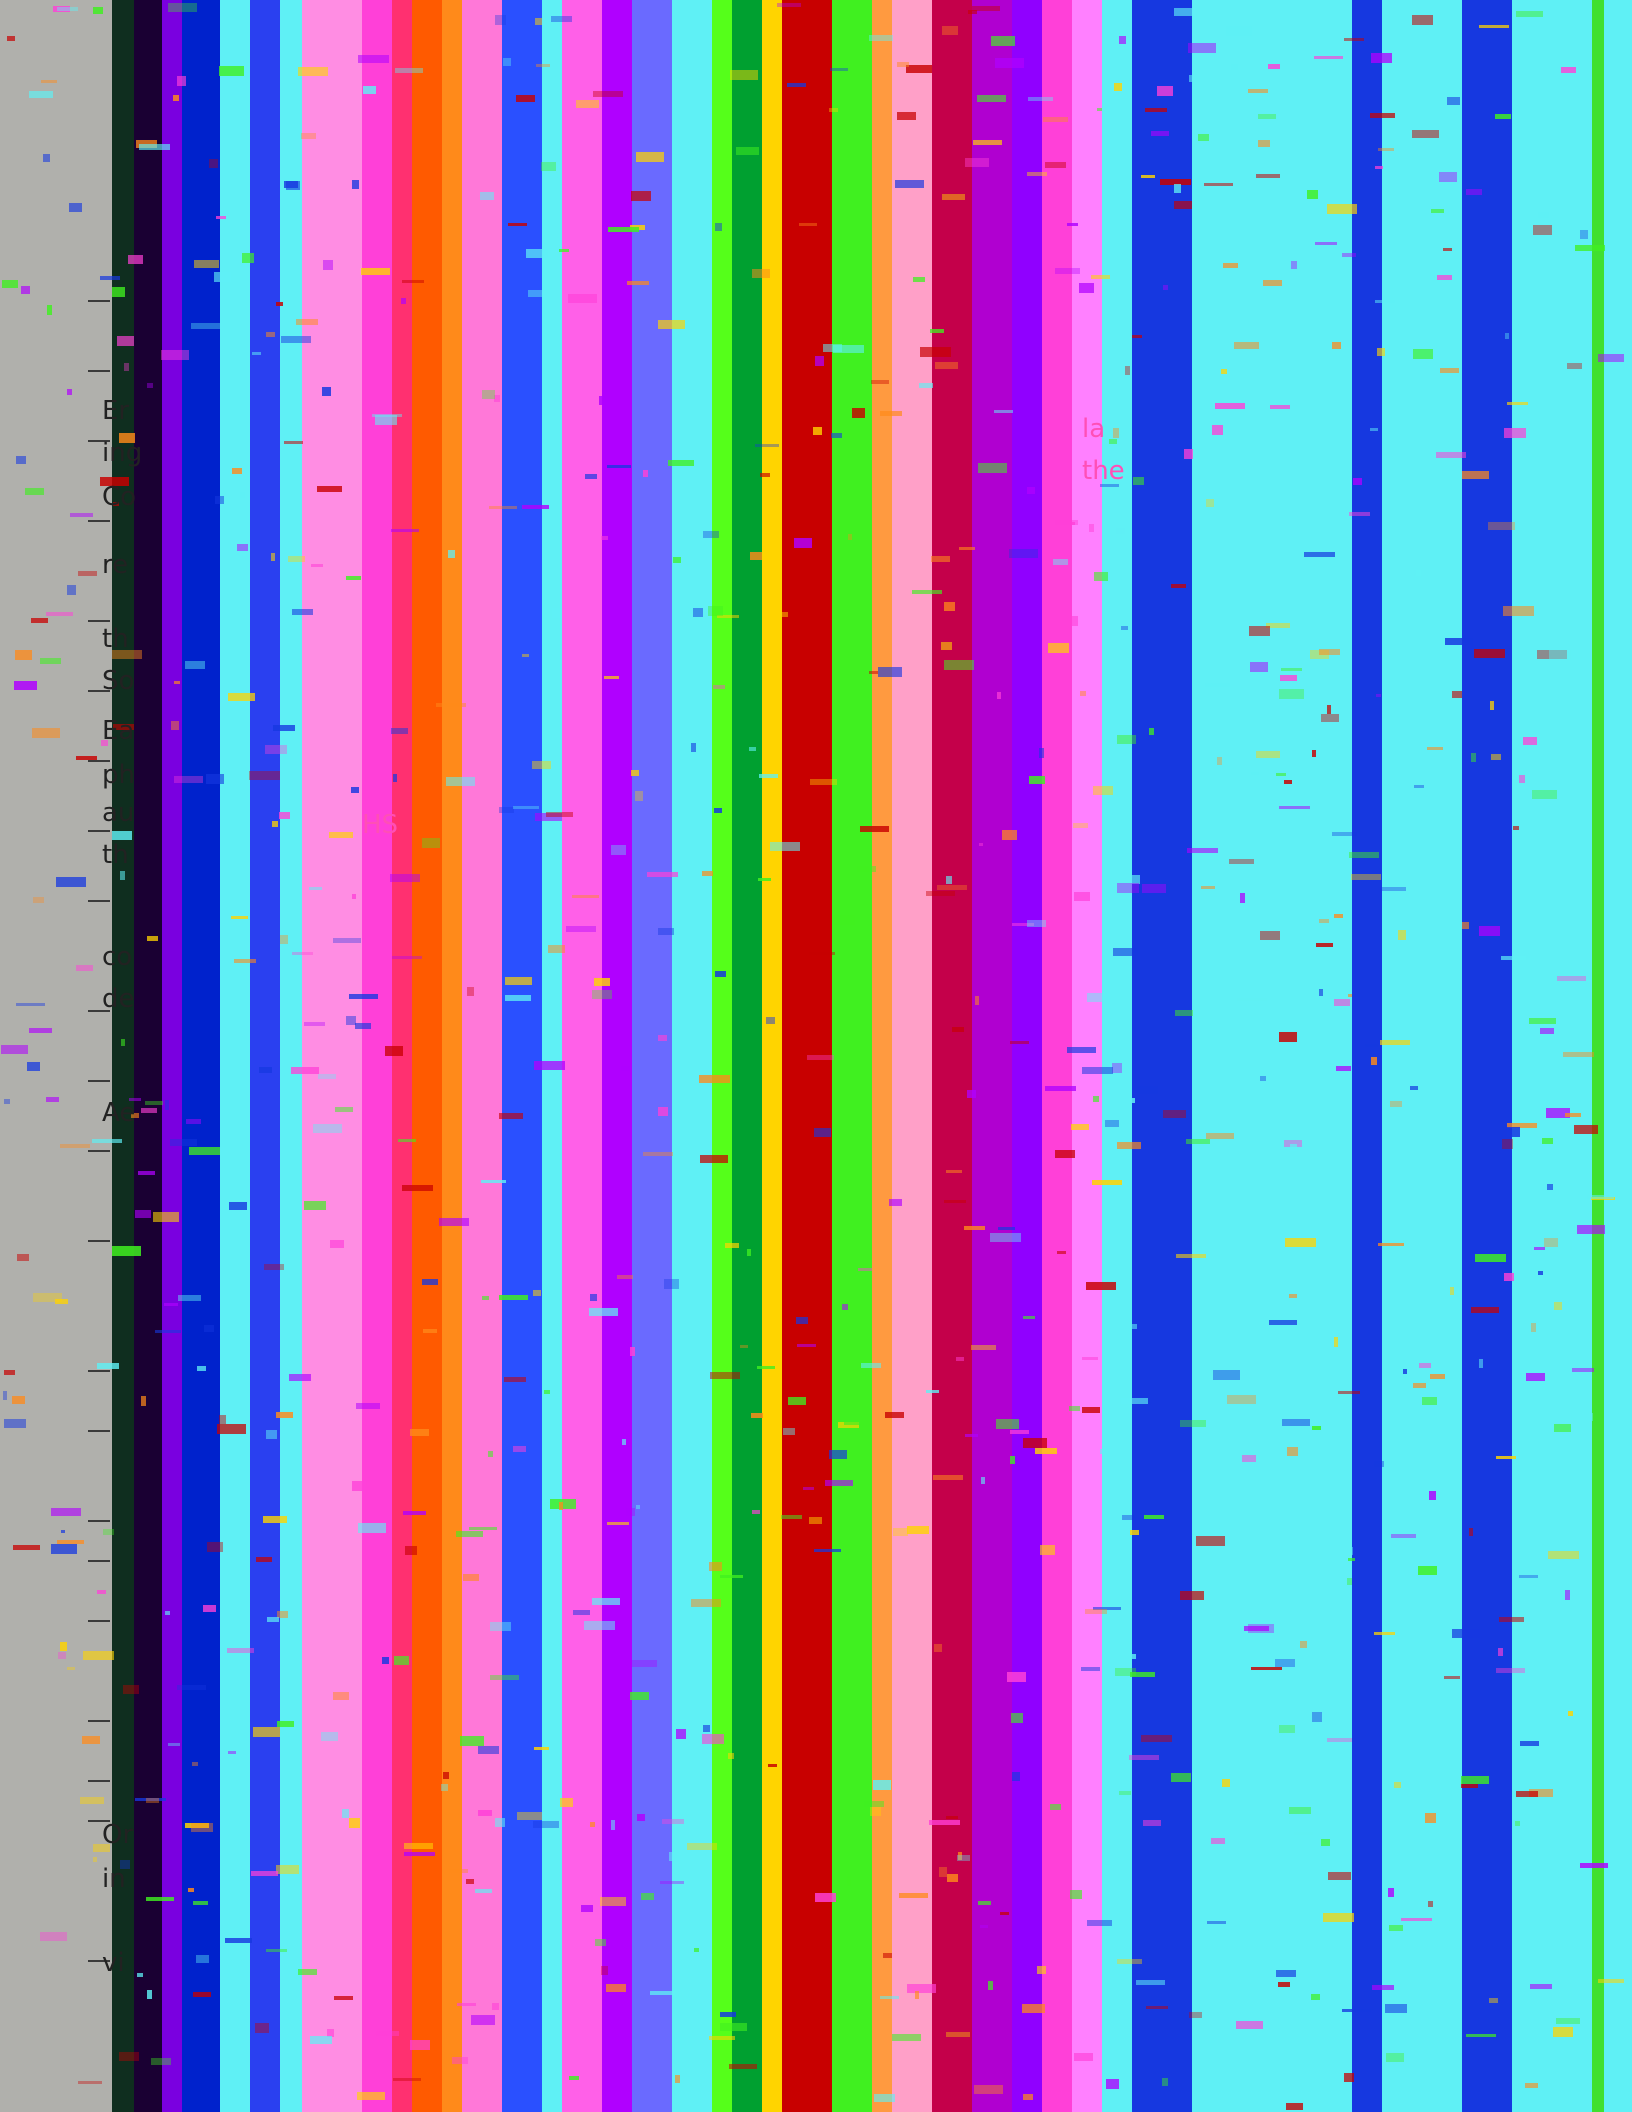  What do you see at coordinates (118, 731) in the screenshot?
I see `text-fragment: Ea` at bounding box center [118, 731].